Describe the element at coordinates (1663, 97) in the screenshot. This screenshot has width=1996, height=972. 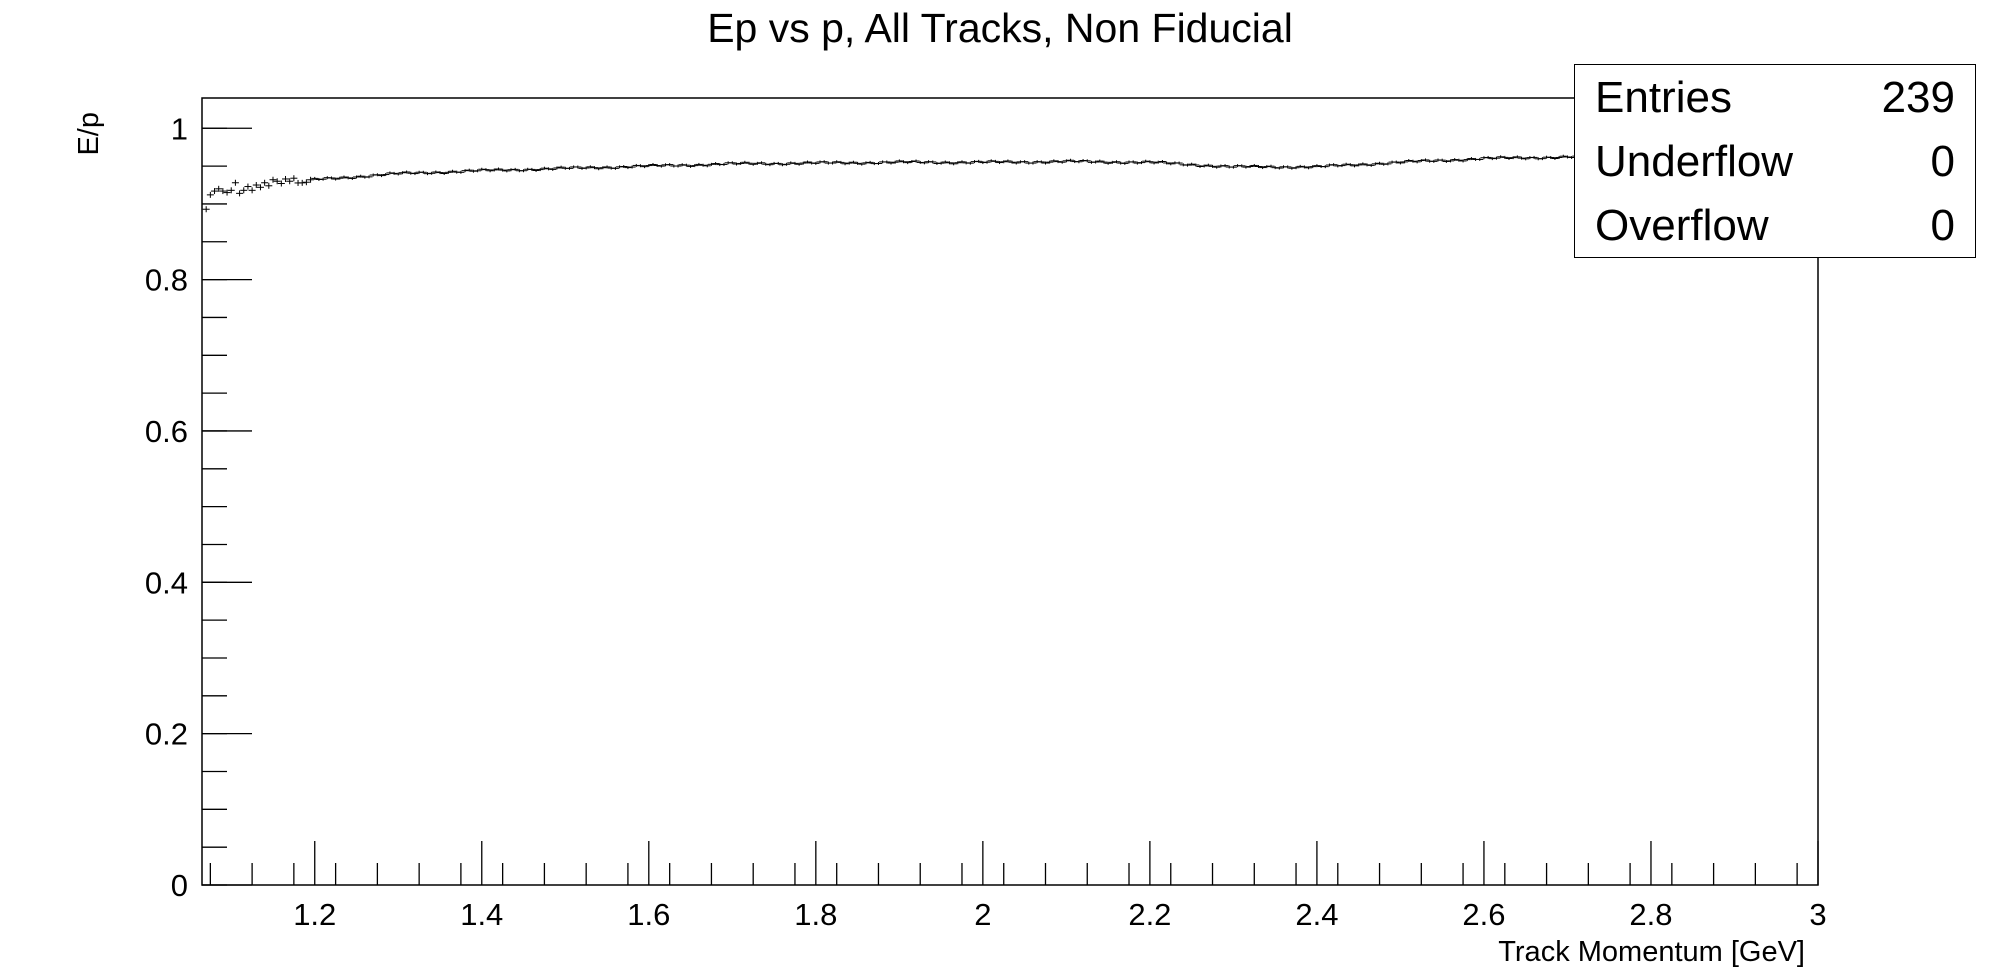
I see `stats-entries-label: Entries` at that location.